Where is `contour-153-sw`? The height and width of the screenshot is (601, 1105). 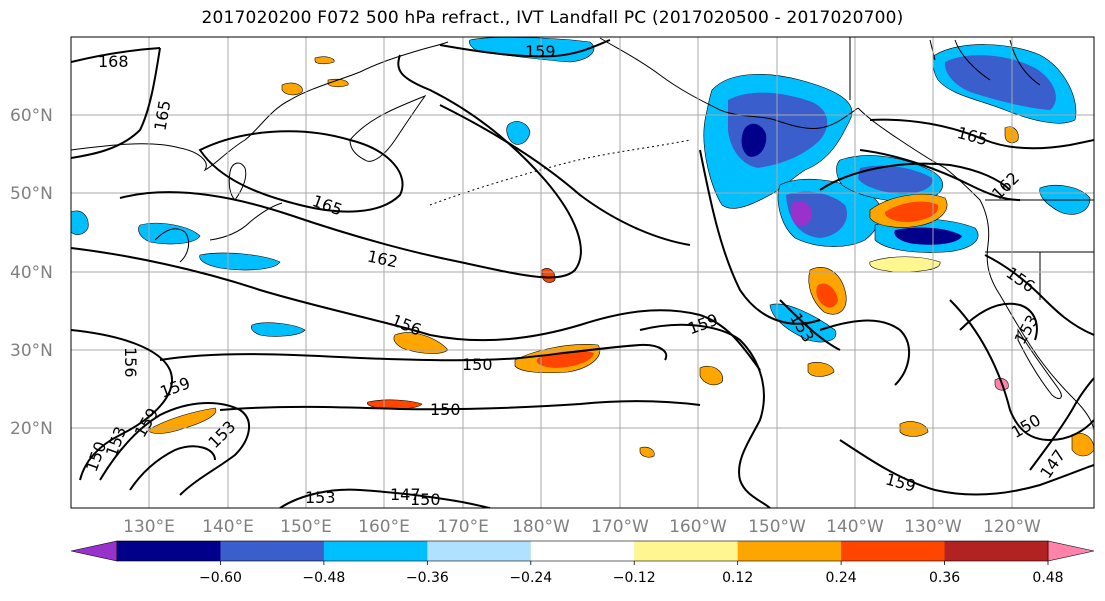 contour-153-sw is located at coordinates (174, 449).